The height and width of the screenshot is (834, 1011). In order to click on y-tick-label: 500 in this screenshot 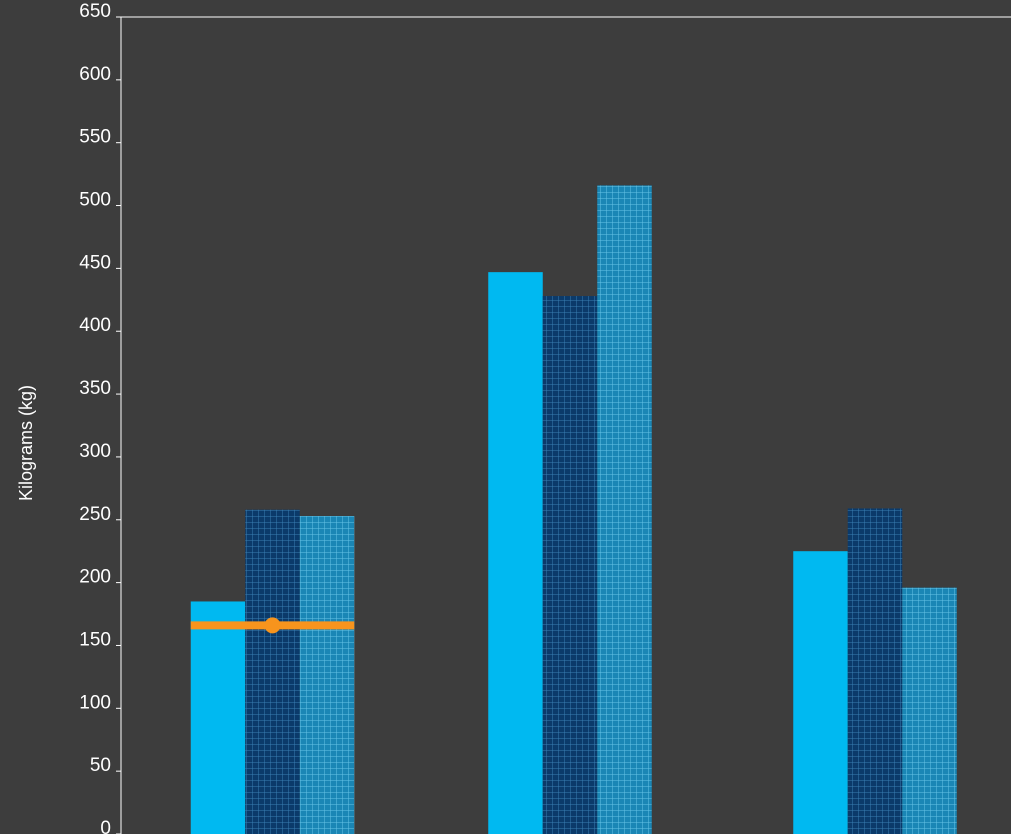, I will do `click(95, 200)`.